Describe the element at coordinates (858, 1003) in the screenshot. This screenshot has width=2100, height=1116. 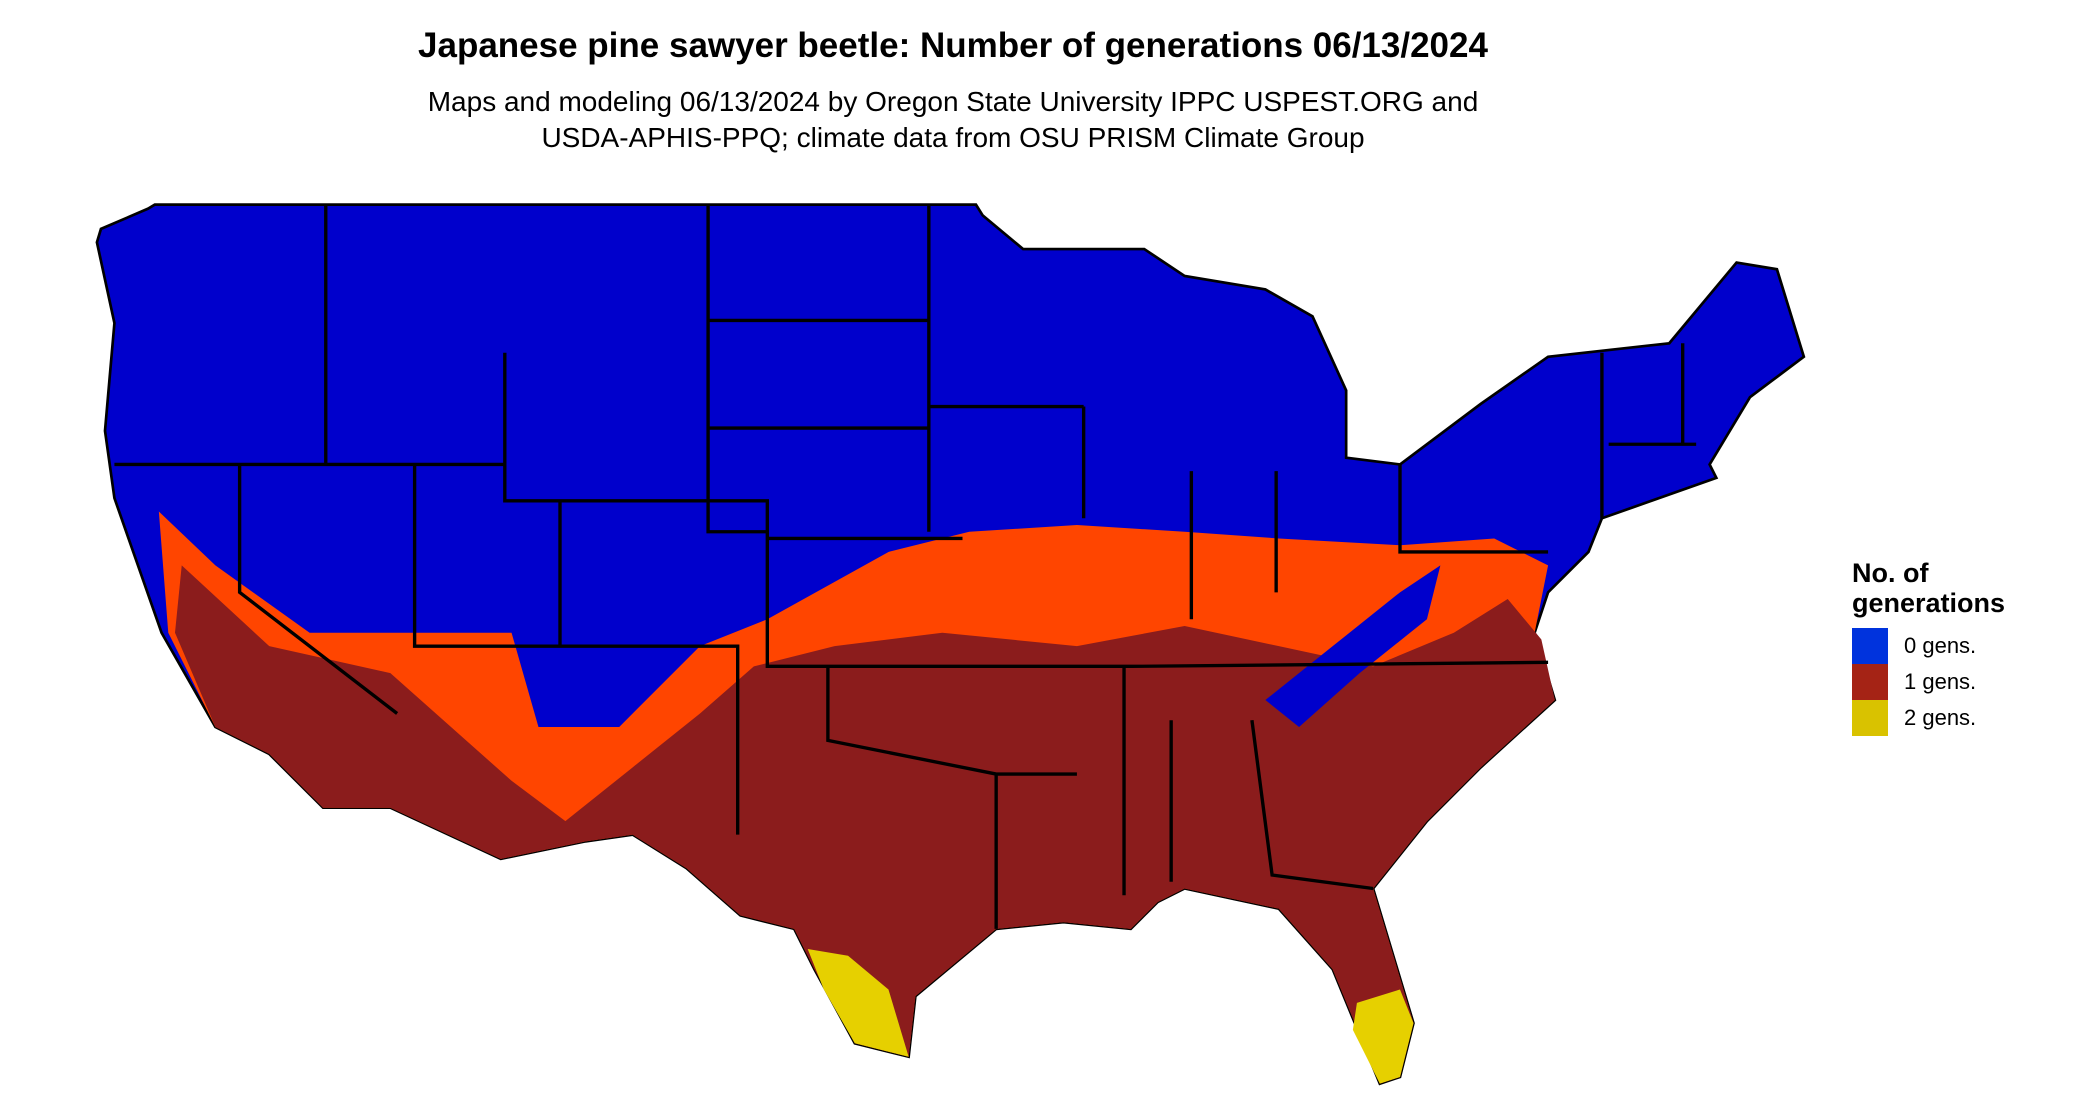
I see `region-2-gens-texas` at that location.